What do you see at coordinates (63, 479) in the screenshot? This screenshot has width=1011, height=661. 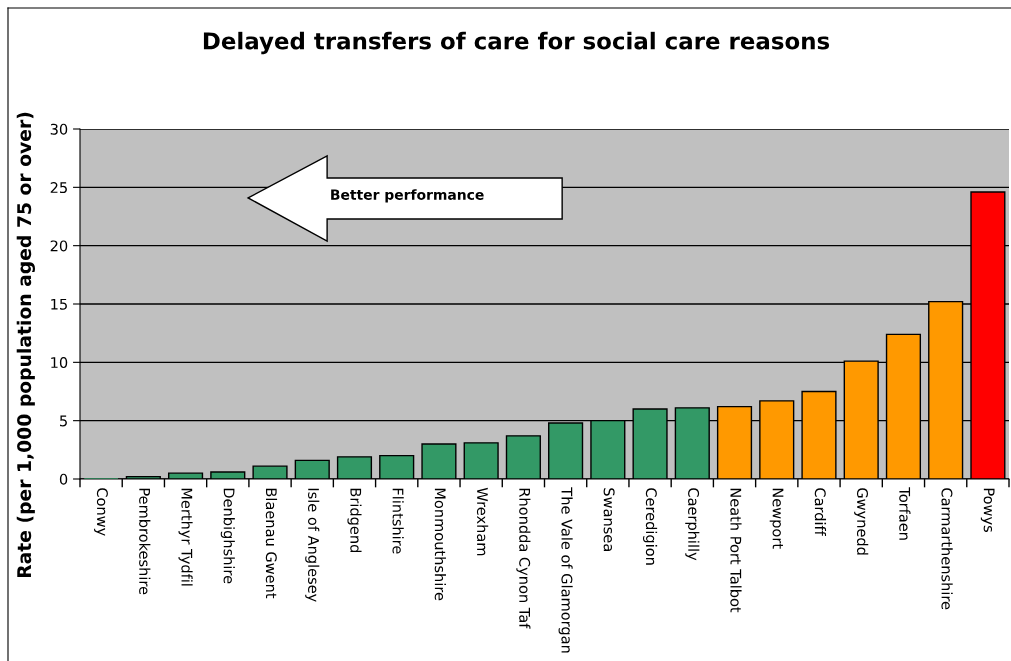 I see `y-tick-label: 0` at bounding box center [63, 479].